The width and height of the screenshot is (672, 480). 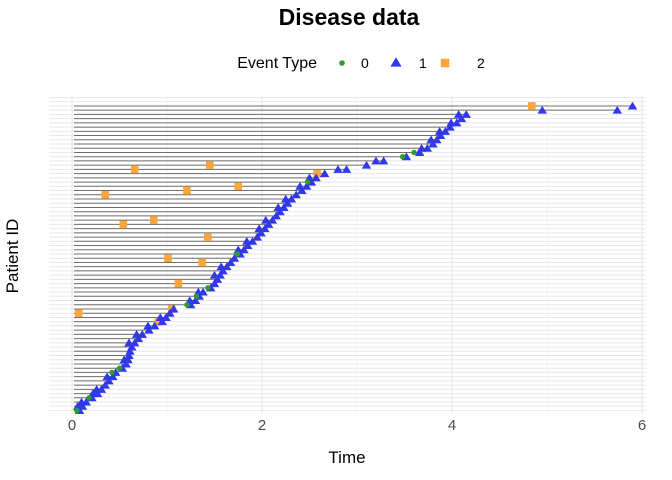 What do you see at coordinates (12, 256) in the screenshot?
I see `y-axis-title: Patient ID` at bounding box center [12, 256].